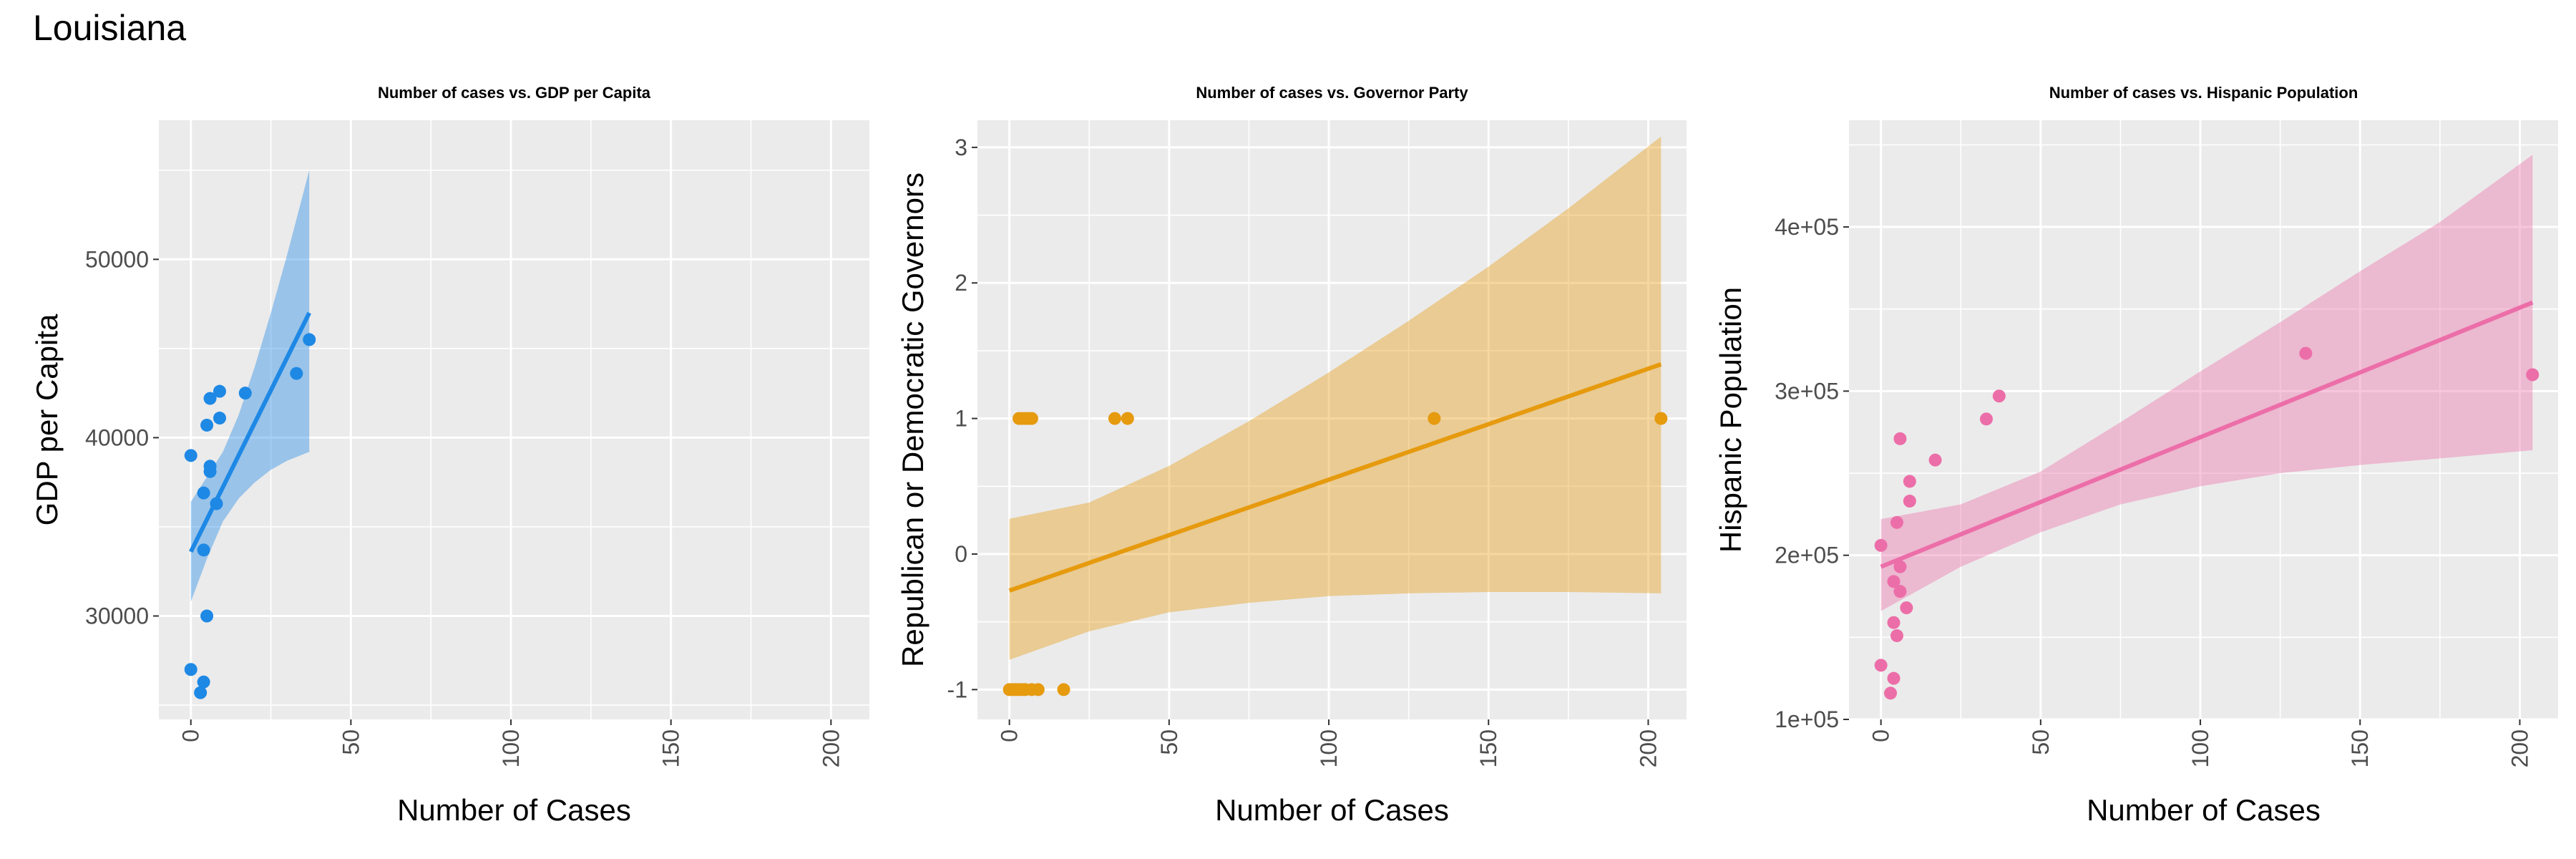  Describe the element at coordinates (117, 259) in the screenshot. I see `y-tick-label: 50000` at that location.